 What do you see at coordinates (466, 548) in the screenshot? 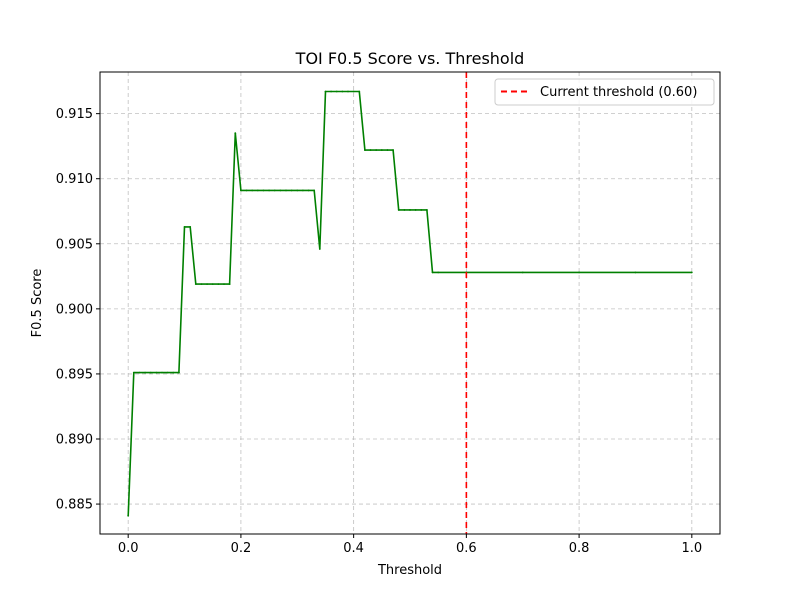
I see `x-tick-label: 0.6` at bounding box center [466, 548].